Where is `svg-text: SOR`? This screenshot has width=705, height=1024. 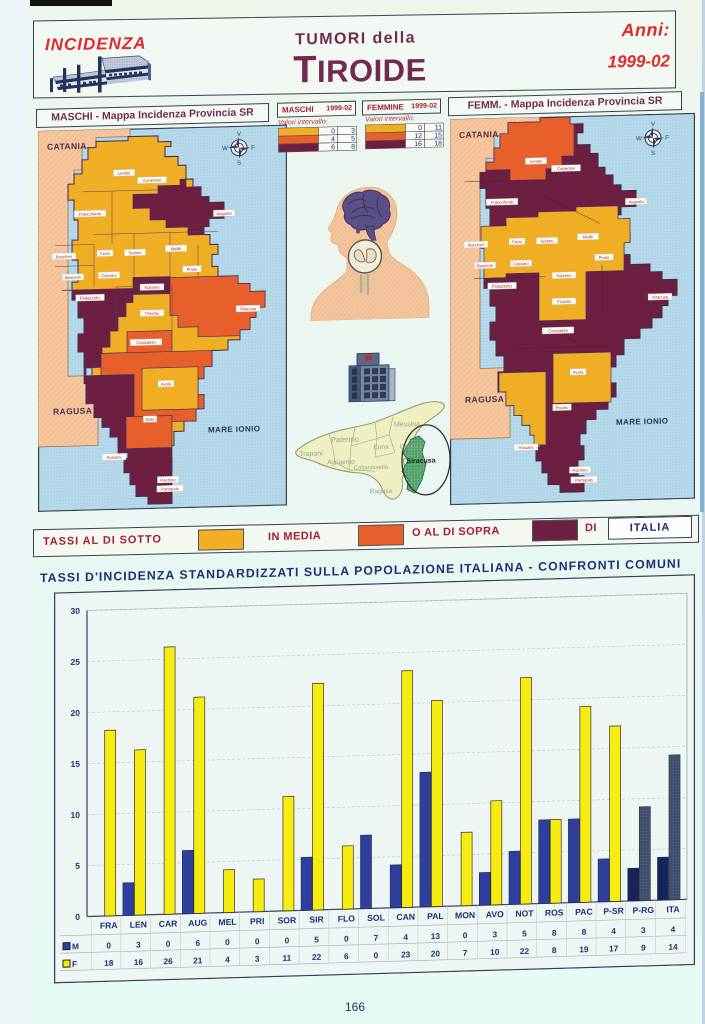 svg-text: SOR is located at coordinates (287, 920).